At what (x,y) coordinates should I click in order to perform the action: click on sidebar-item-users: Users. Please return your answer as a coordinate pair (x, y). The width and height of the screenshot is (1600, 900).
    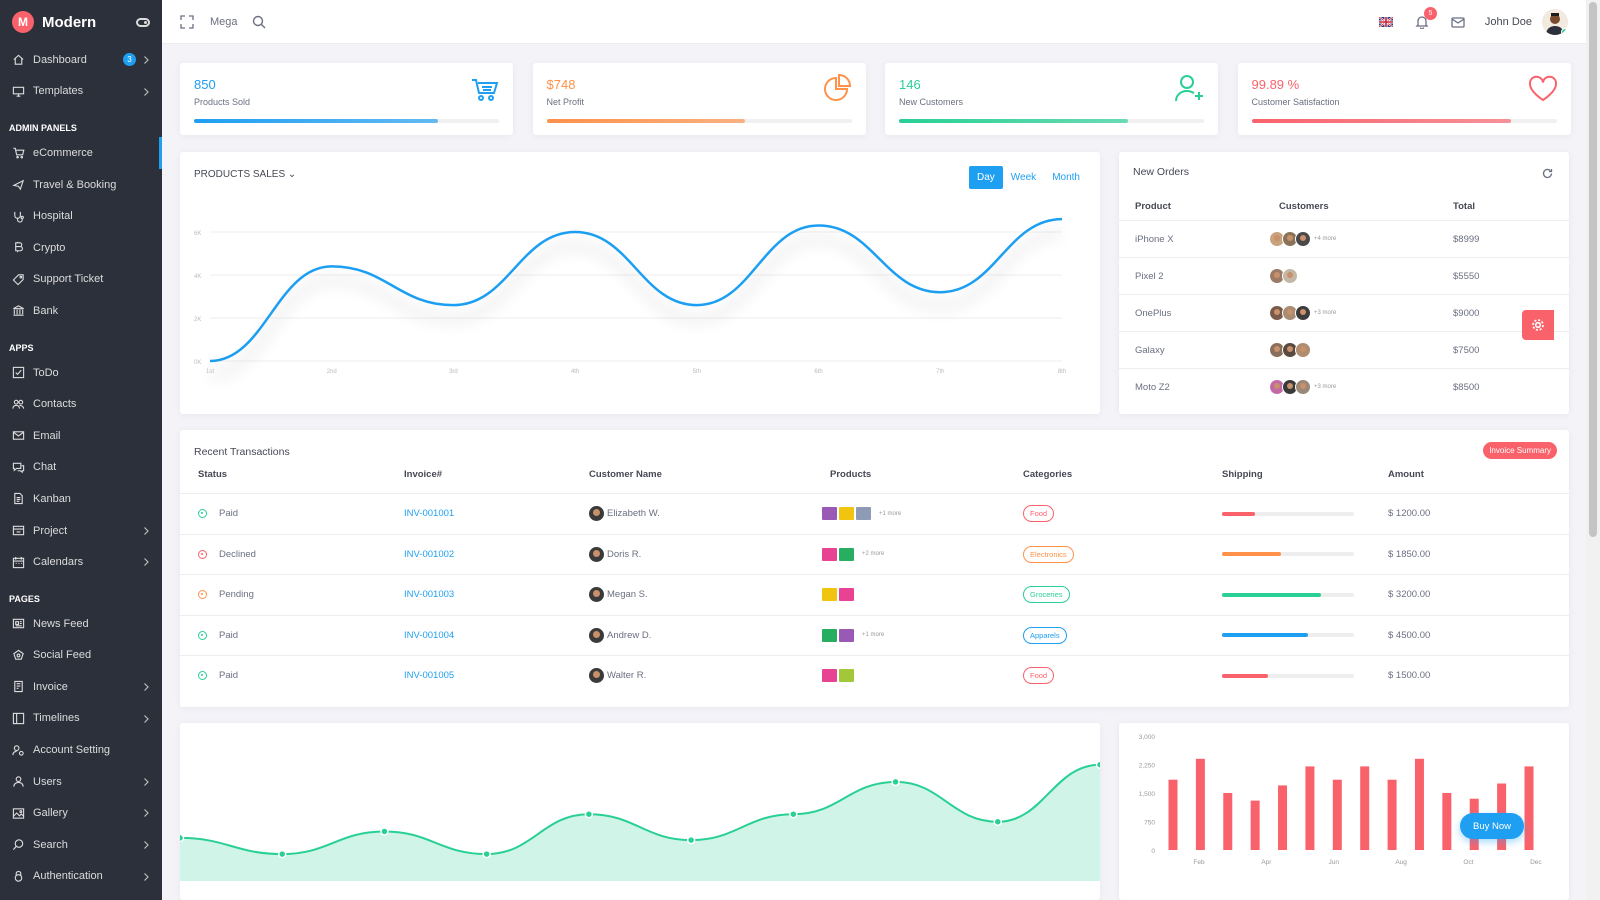
    Looking at the image, I should click on (81, 782).